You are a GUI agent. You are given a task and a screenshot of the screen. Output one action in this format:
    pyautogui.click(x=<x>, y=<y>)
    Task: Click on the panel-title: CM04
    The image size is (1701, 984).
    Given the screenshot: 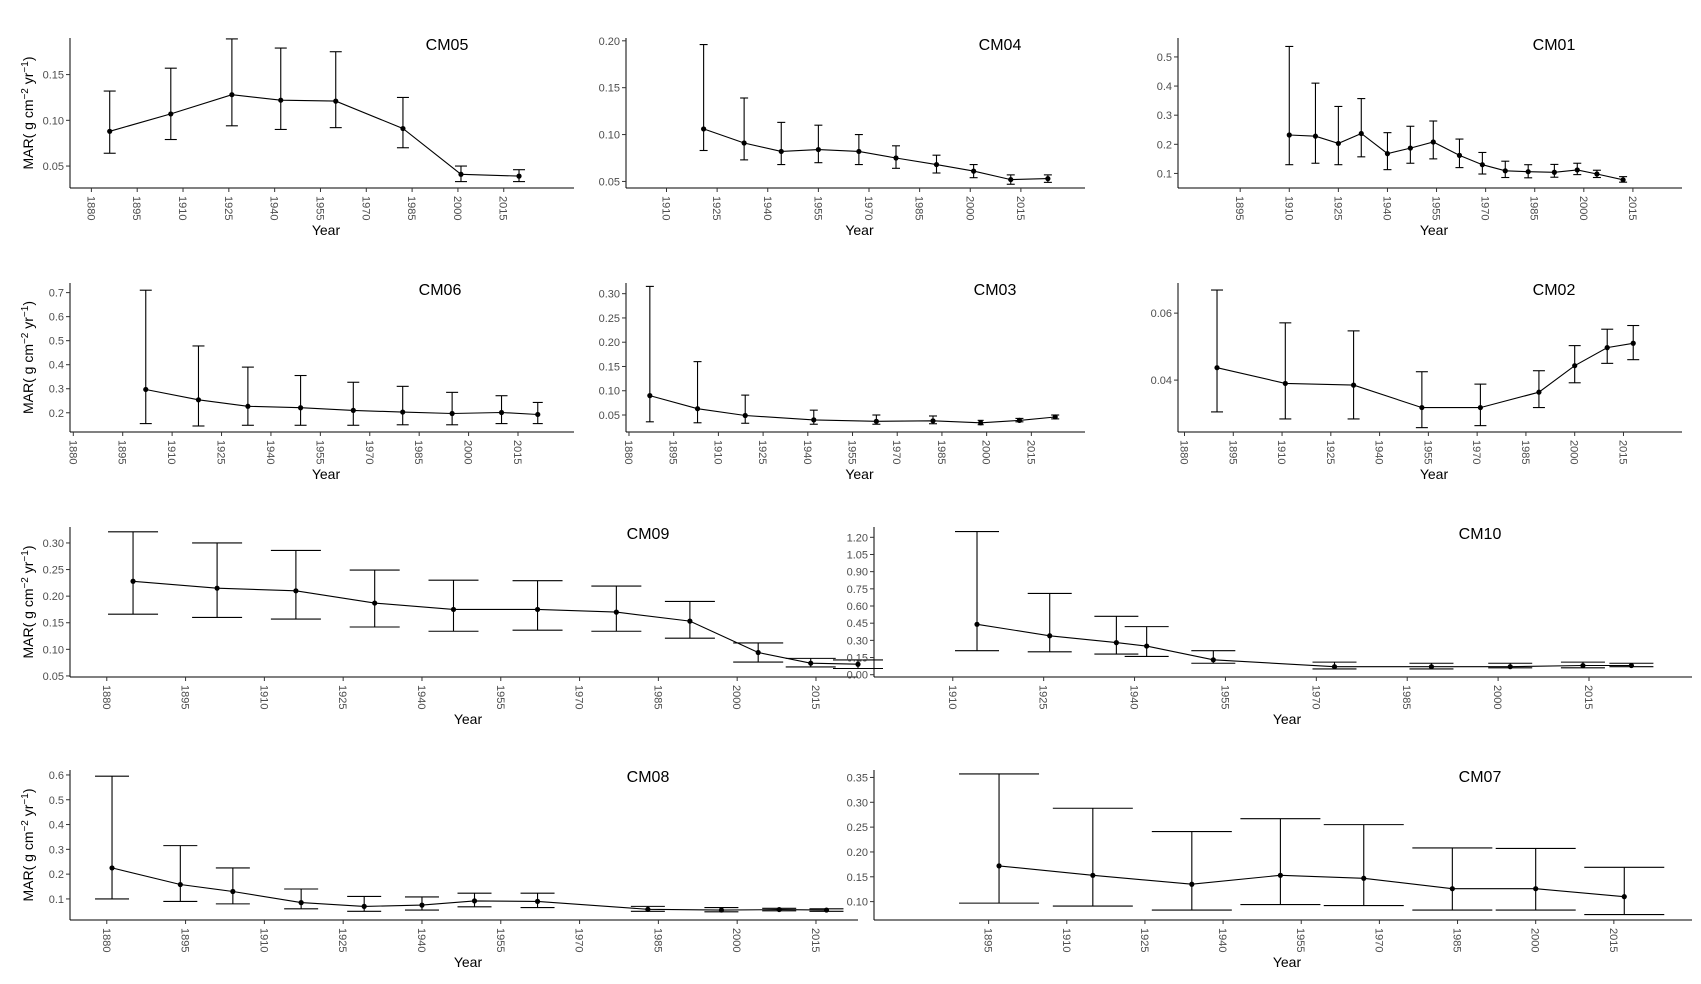 What is the action you would take?
    pyautogui.click(x=1000, y=45)
    